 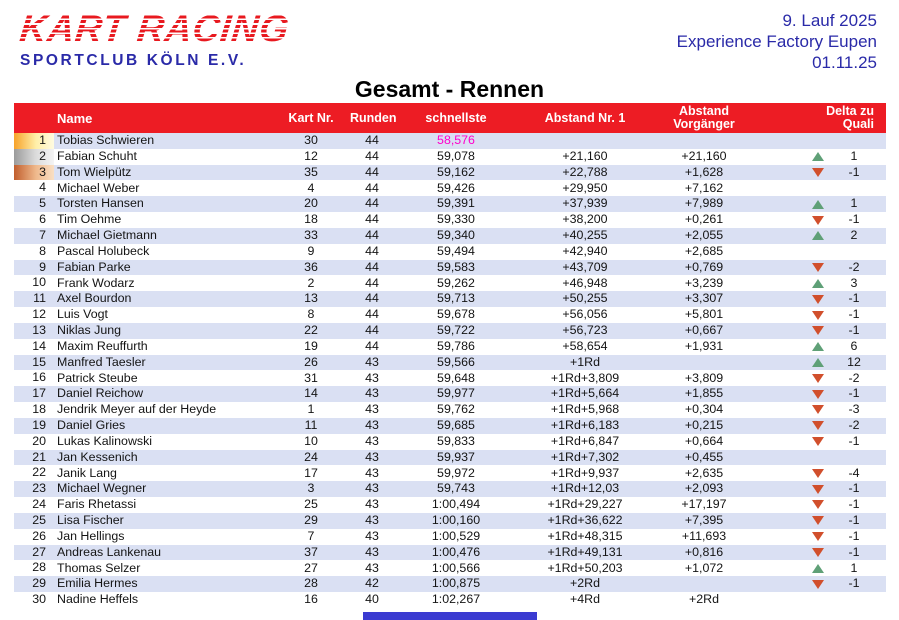 What do you see at coordinates (704, 440) in the screenshot?
I see `gap-to-previous: +0,664` at bounding box center [704, 440].